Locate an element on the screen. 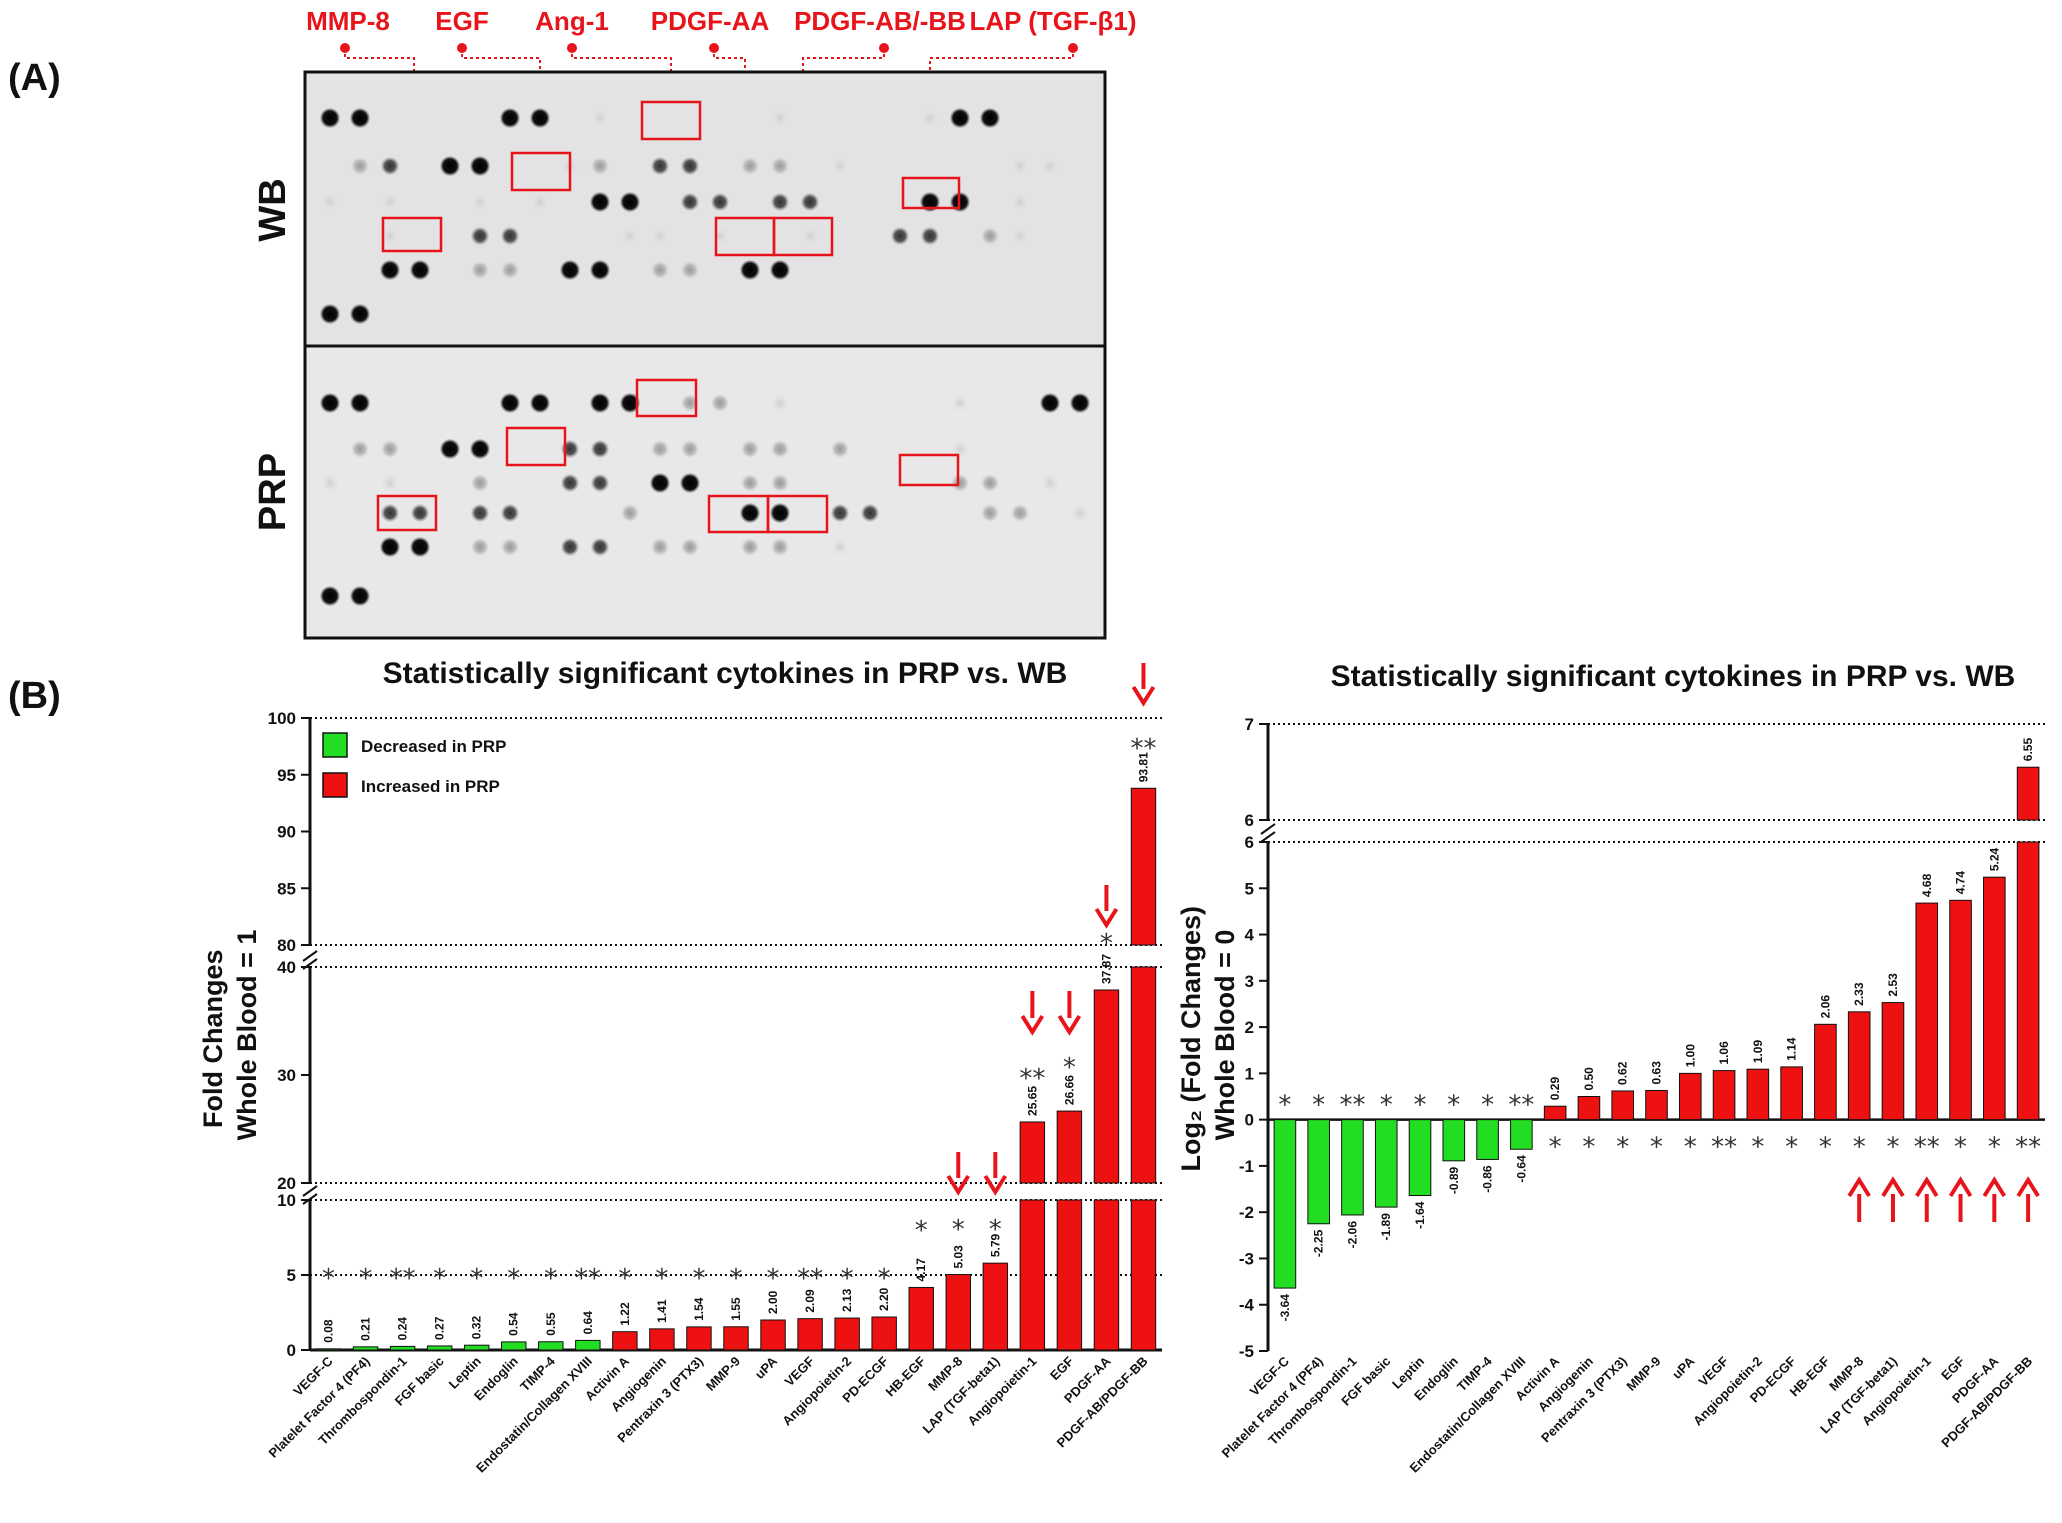 The image size is (2062, 1523). chart-left-category-label: VEGF is located at coordinates (800, 1371).